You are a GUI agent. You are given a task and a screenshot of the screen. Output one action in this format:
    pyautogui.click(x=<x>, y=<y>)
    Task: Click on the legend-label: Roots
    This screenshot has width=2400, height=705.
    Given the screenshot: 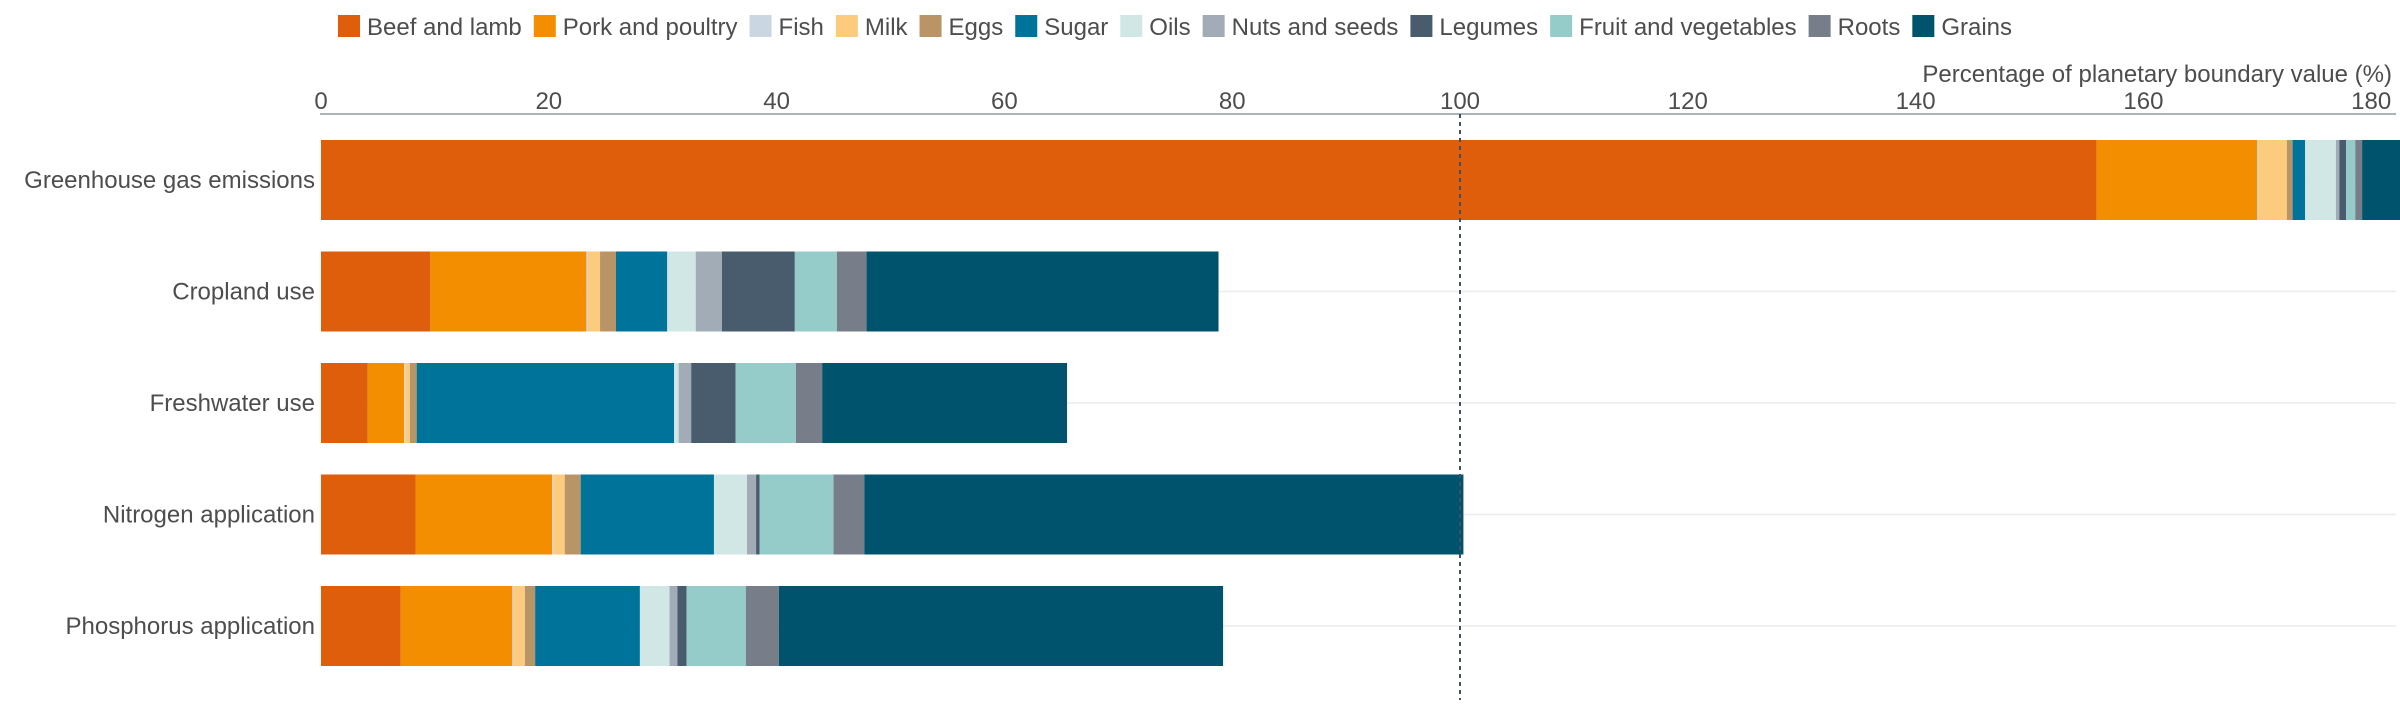 What is the action you would take?
    pyautogui.click(x=1869, y=27)
    